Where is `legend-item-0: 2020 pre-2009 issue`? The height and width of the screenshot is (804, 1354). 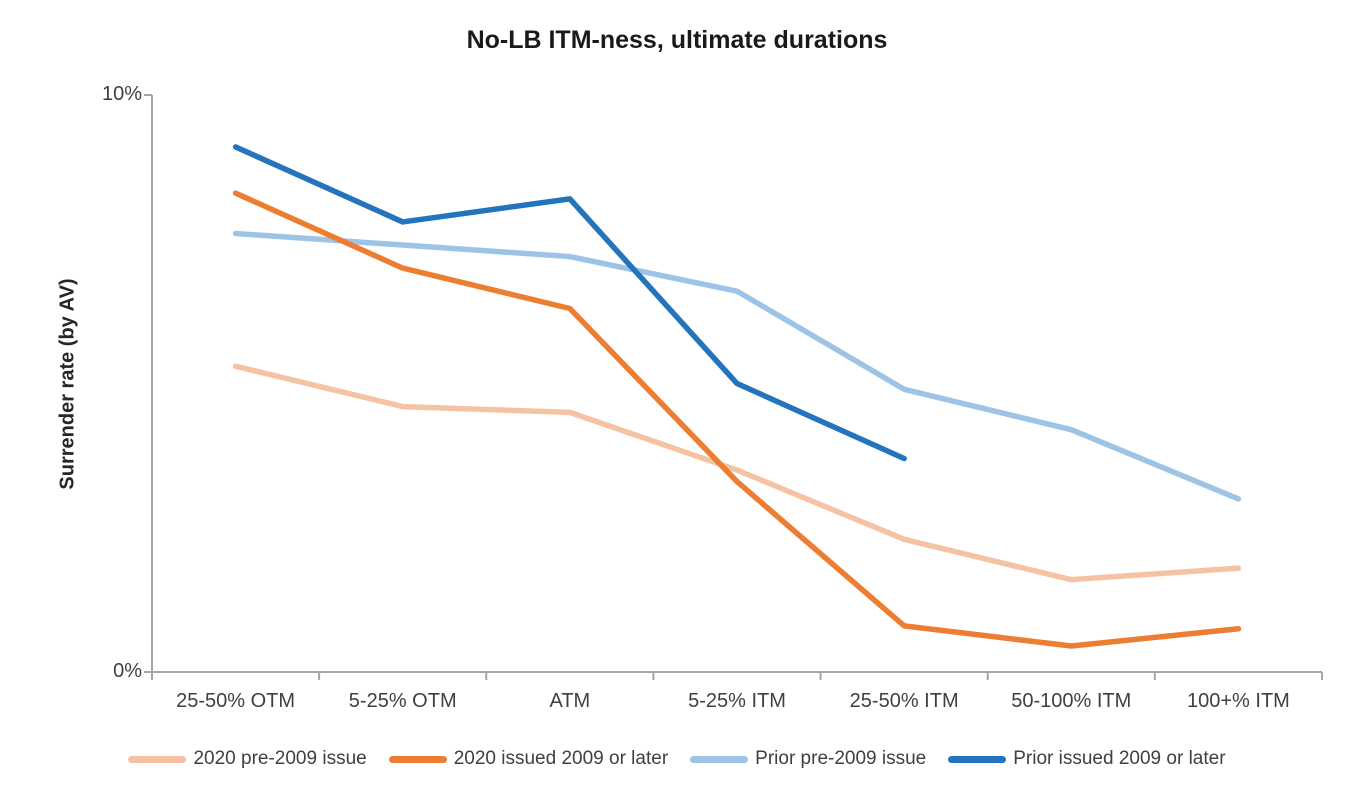 legend-item-0: 2020 pre-2009 issue is located at coordinates (247, 759).